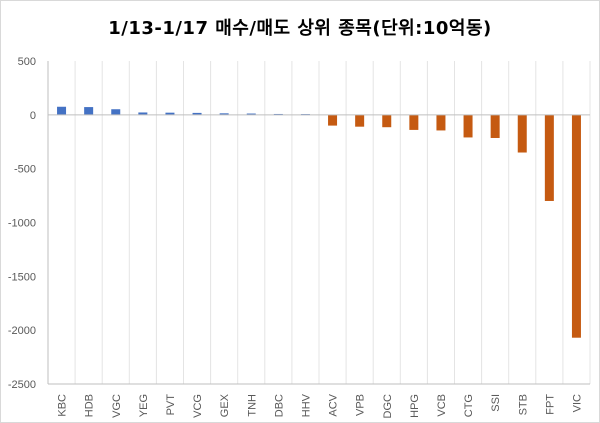 The height and width of the screenshot is (423, 600). What do you see at coordinates (89, 111) in the screenshot?
I see `bar-hdb` at bounding box center [89, 111].